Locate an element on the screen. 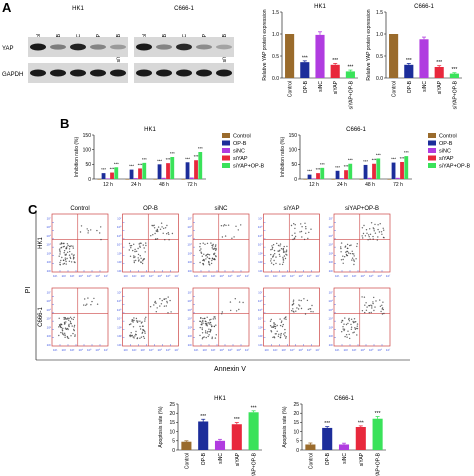  flow-y-axis-title: PI is located at coordinates (28, 290).